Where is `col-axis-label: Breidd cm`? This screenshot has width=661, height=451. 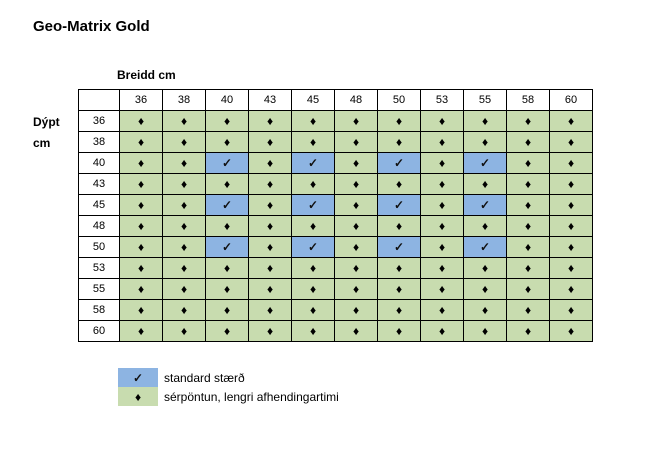 col-axis-label: Breidd cm is located at coordinates (146, 75).